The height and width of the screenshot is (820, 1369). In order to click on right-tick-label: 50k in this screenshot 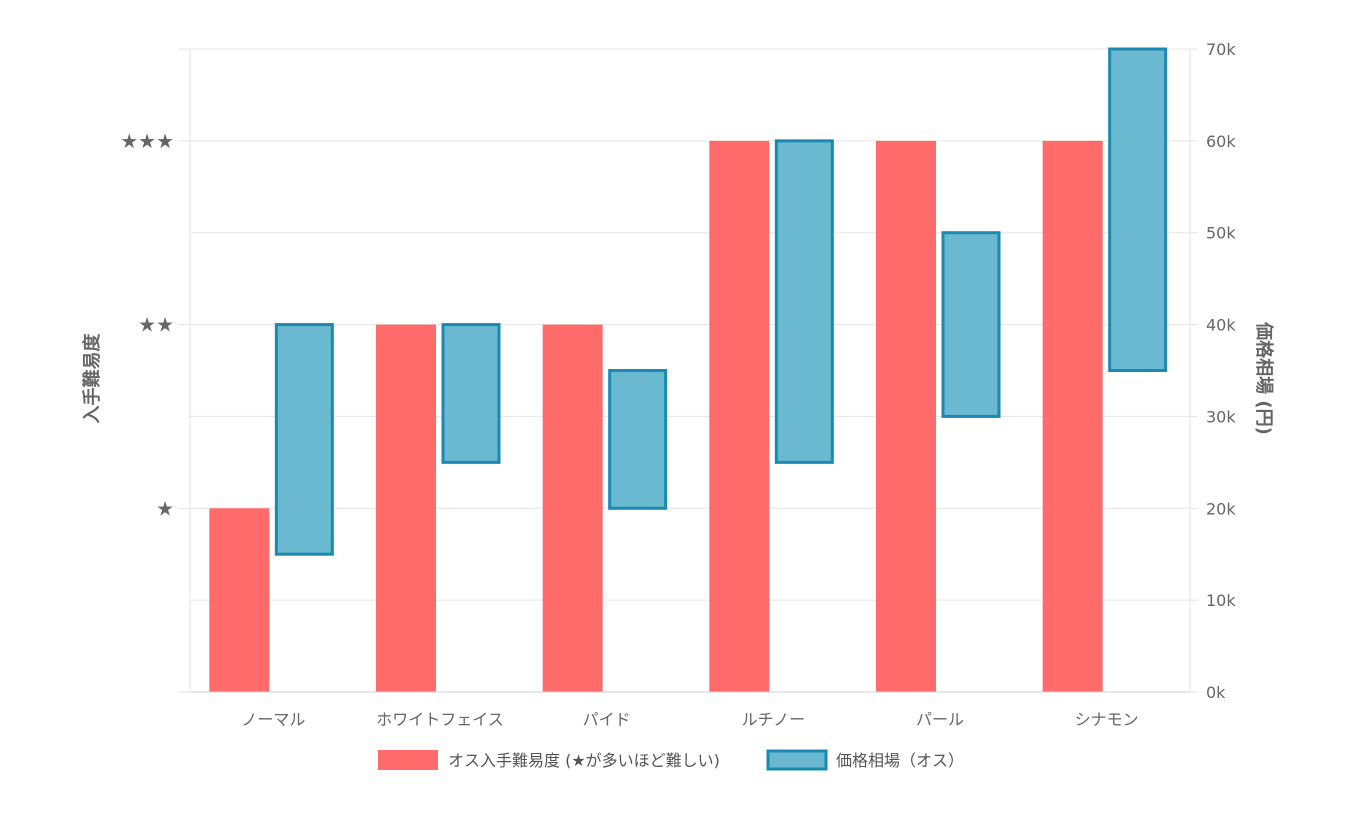, I will do `click(1221, 233)`.